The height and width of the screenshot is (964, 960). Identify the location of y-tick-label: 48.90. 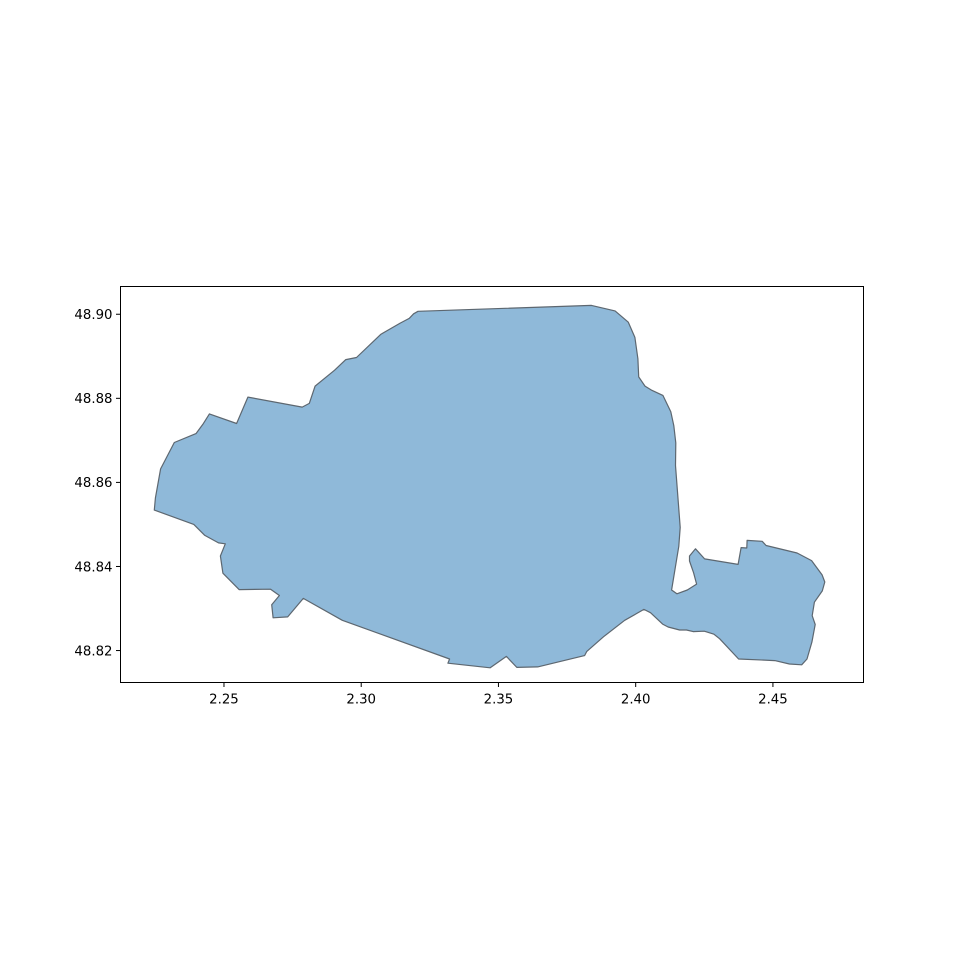
(93, 315).